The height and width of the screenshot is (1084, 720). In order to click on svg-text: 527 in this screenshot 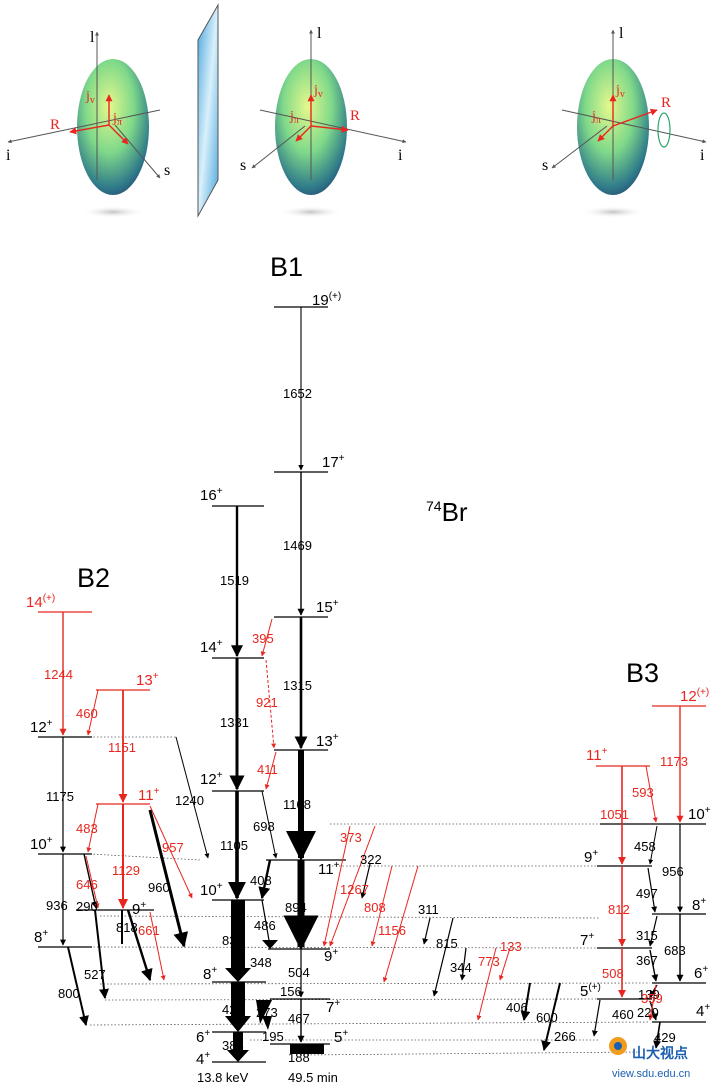, I will do `click(95, 974)`.